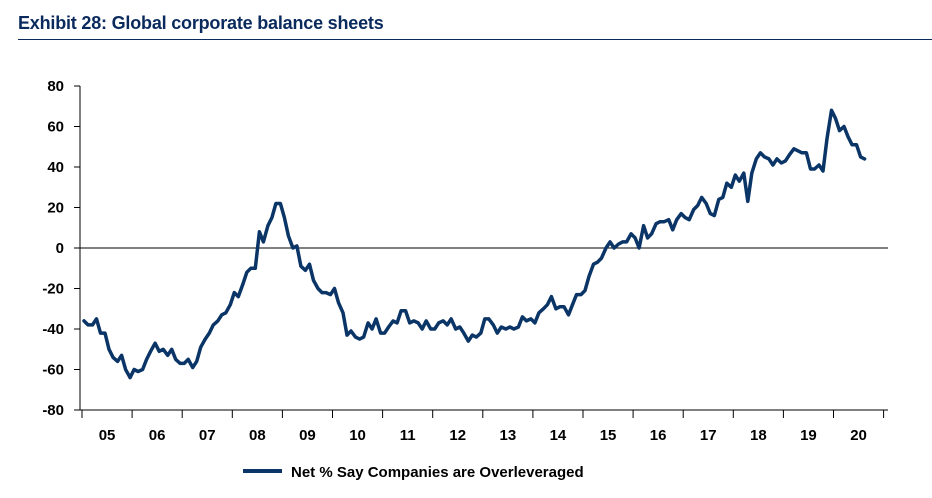 This screenshot has height=498, width=932. I want to click on y-tick-label: -40, so click(53, 329).